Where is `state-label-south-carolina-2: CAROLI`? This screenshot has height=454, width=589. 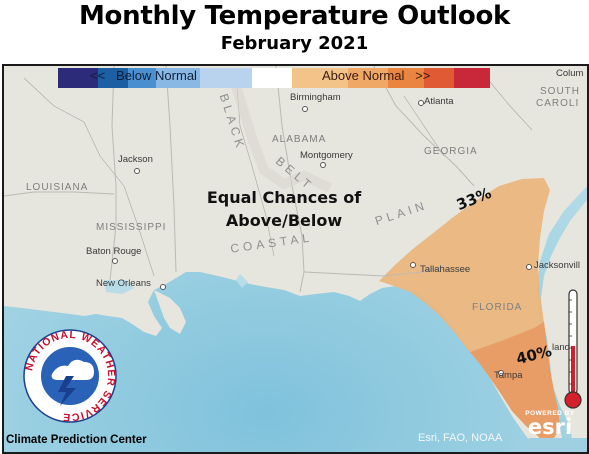 state-label-south-carolina-2: CAROLI is located at coordinates (558, 103).